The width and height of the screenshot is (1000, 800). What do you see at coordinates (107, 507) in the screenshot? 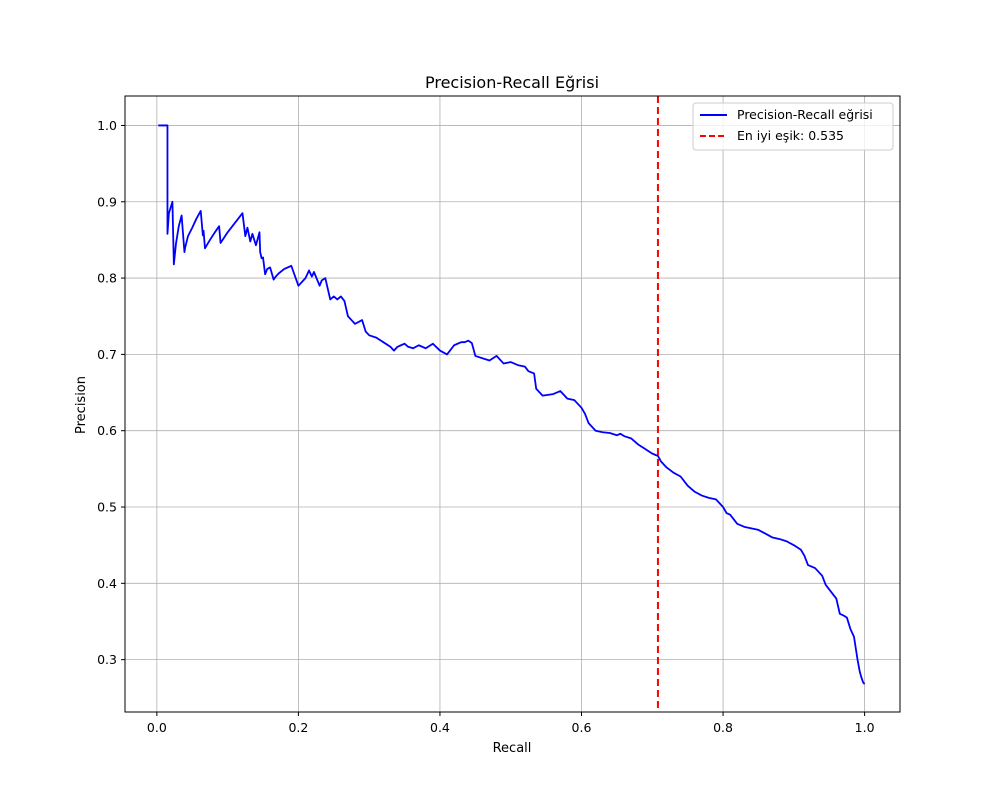
I see `y-tick-label: 0.5` at bounding box center [107, 507].